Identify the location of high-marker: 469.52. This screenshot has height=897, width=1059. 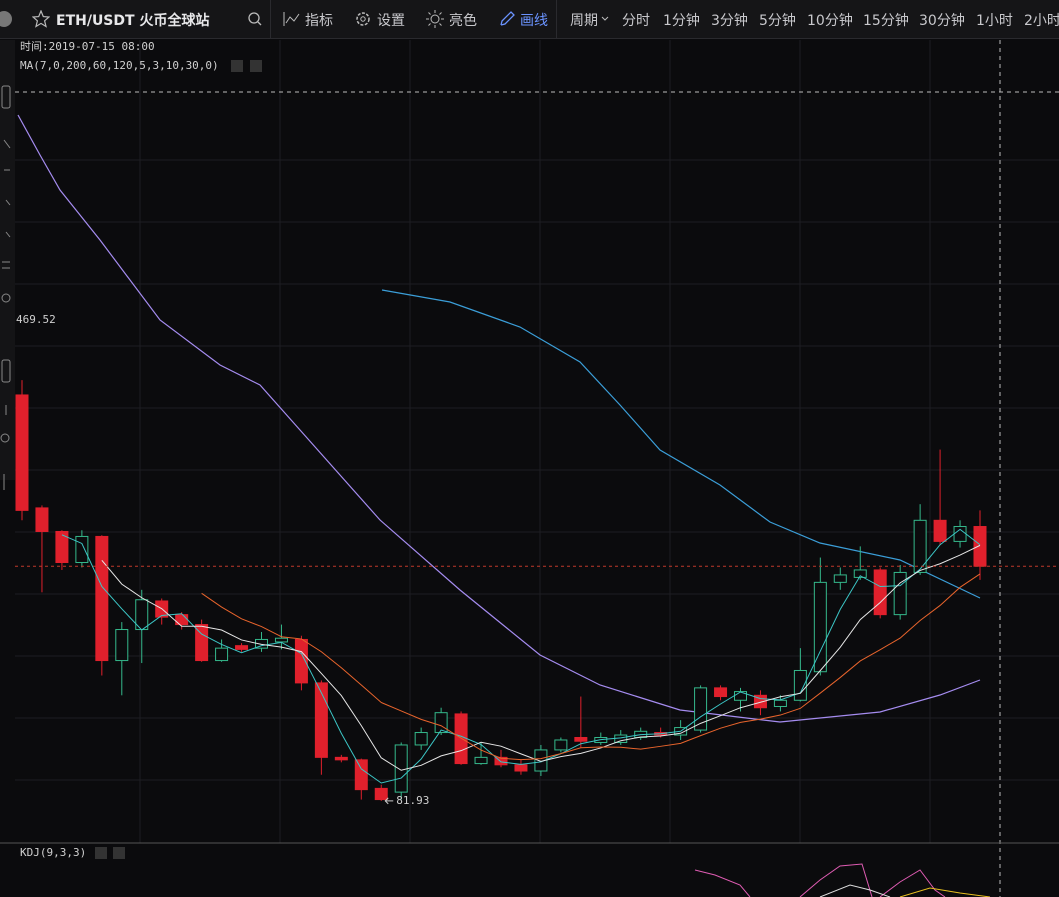
(36, 319).